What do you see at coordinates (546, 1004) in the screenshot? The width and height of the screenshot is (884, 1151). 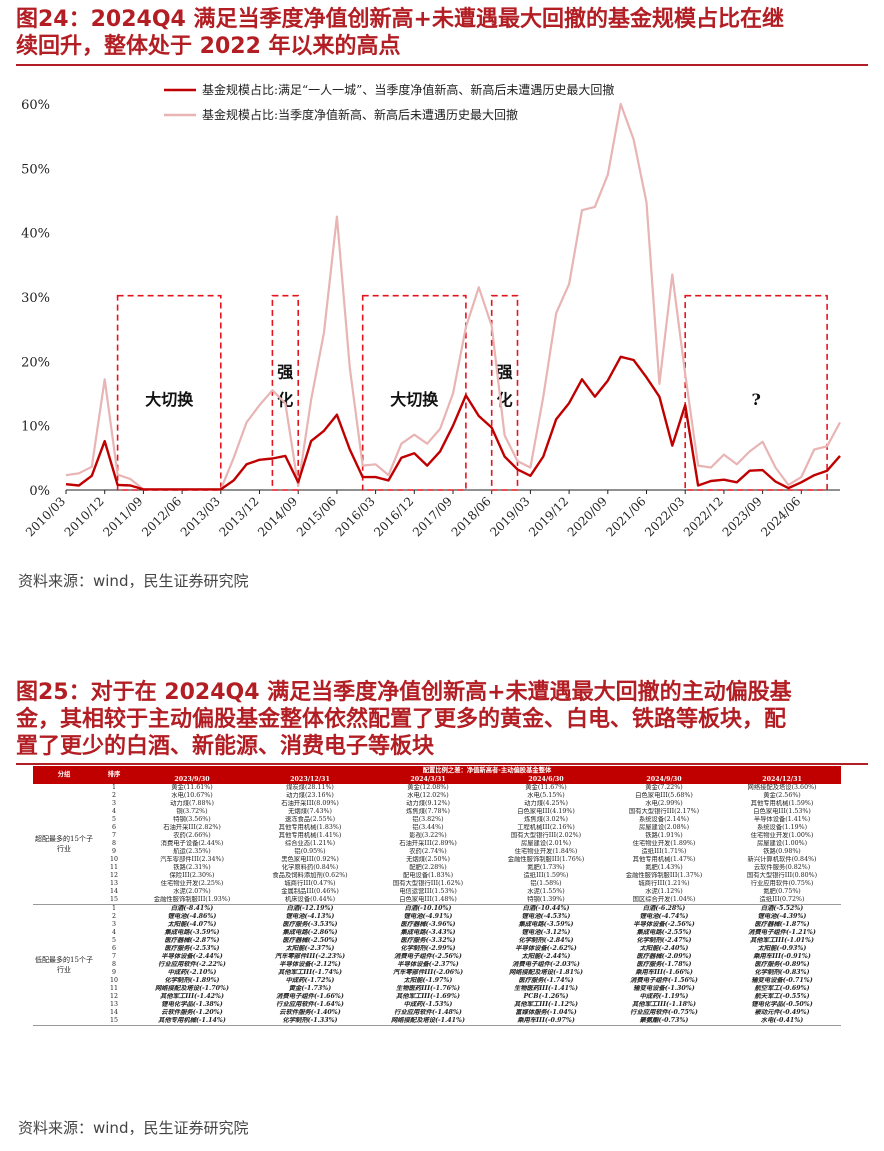 I see `industry-cell: 其他军工III(-1.12%)` at bounding box center [546, 1004].